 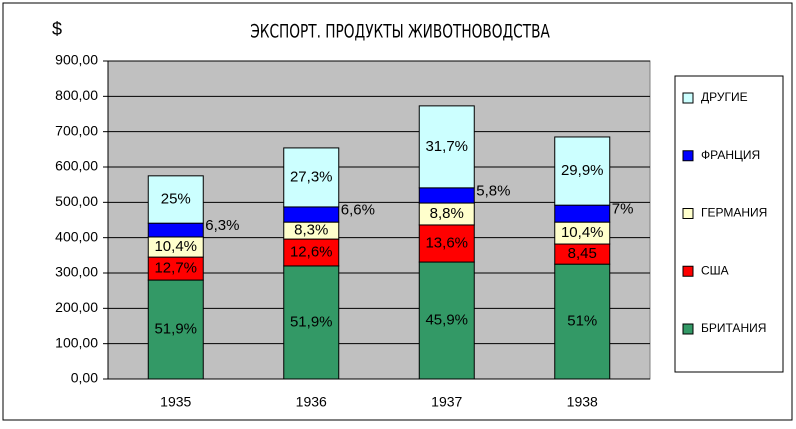 I want to click on data-label: 6,3%, so click(x=222, y=225).